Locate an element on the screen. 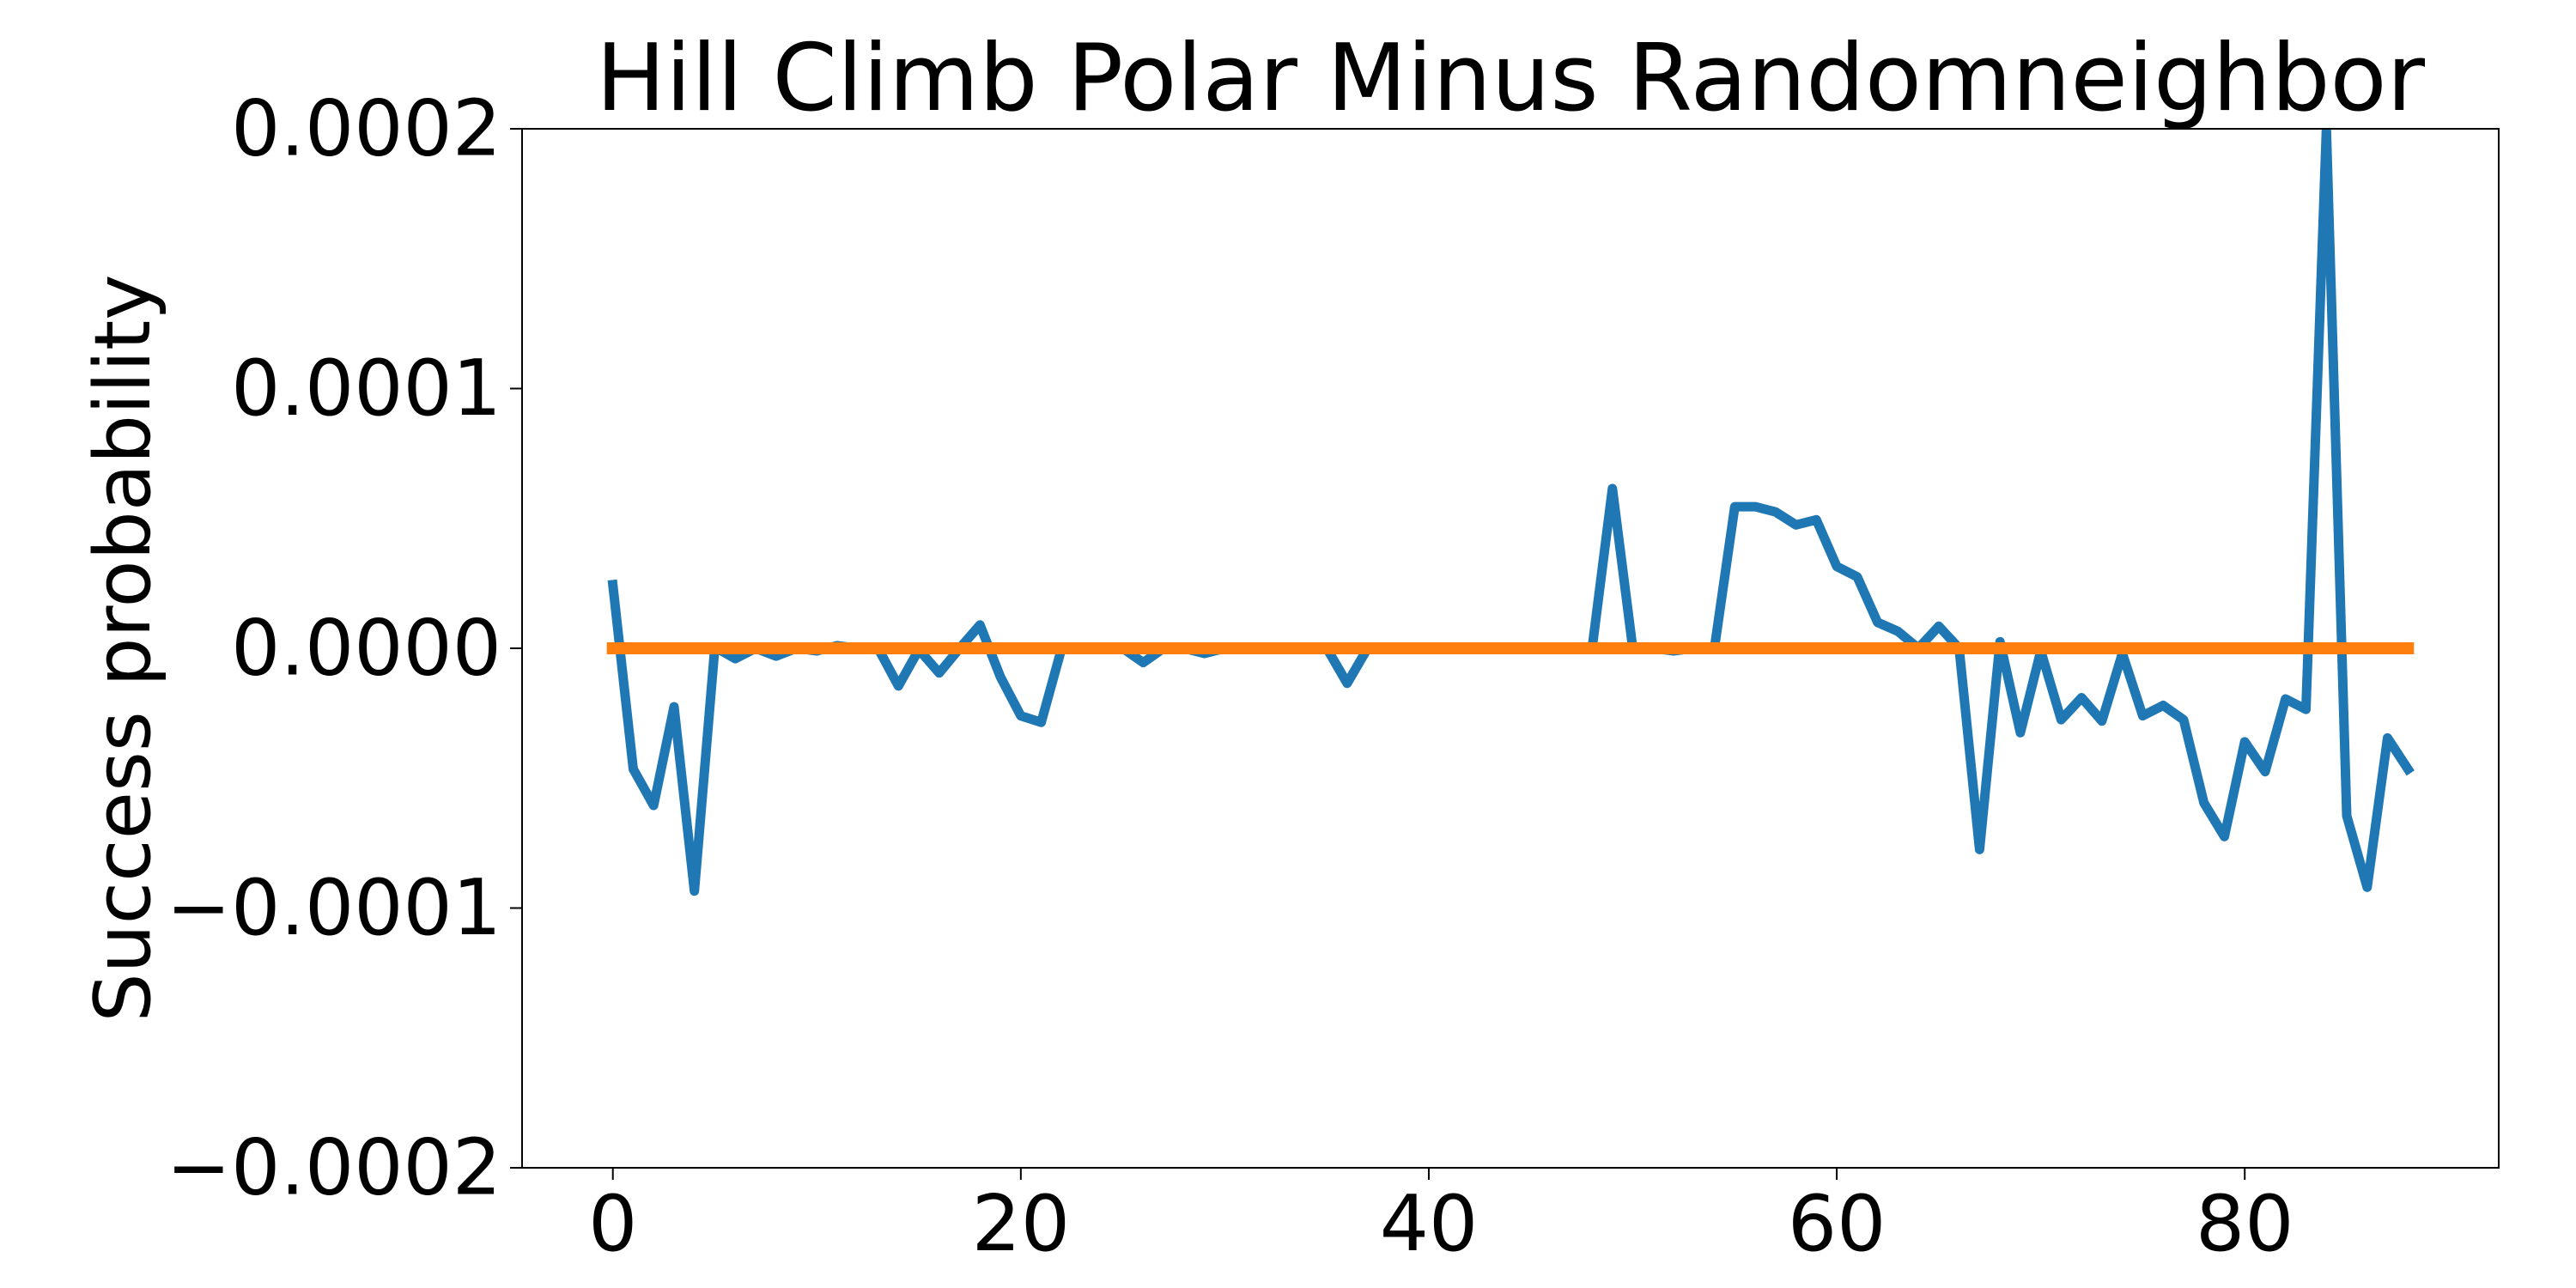 The image size is (2576, 1288). chart-title: Hill Climb Polar Minus Randomneighbor is located at coordinates (1511, 78).